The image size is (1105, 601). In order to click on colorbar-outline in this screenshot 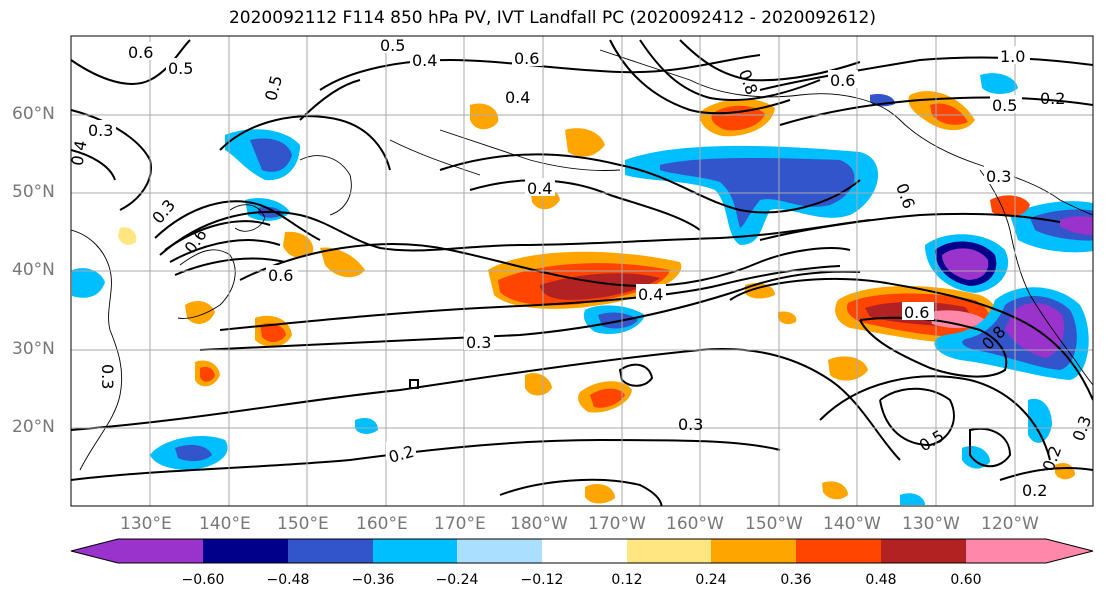, I will do `click(582, 551)`.